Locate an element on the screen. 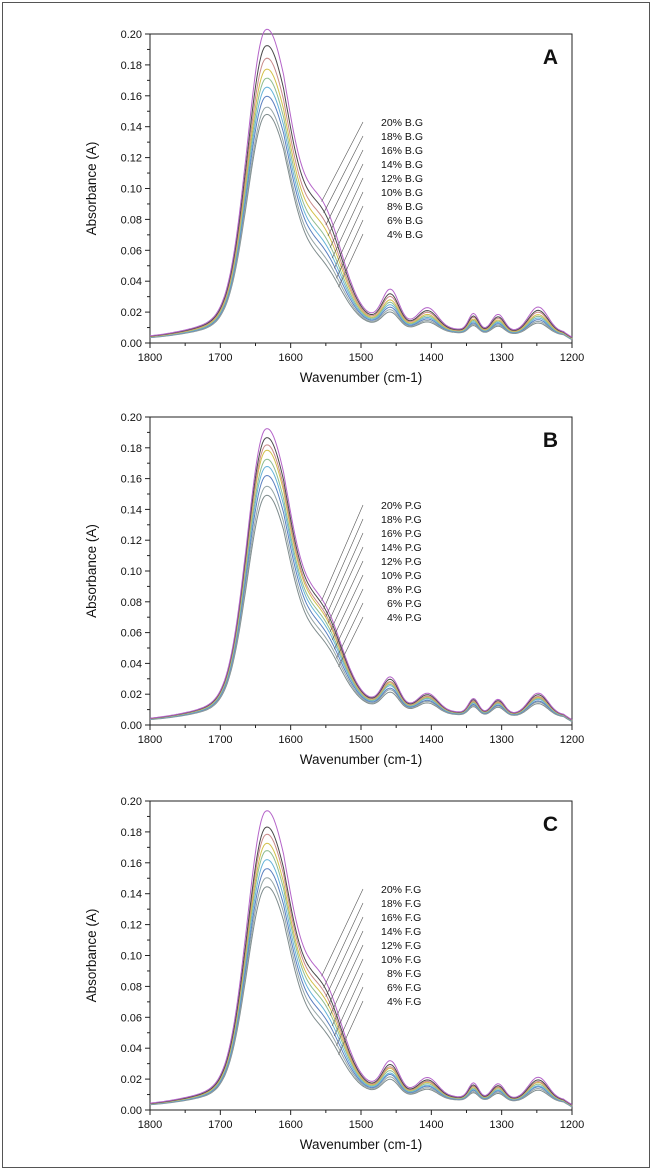 The width and height of the screenshot is (654, 1172). series-label: 8% P.G is located at coordinates (404, 590).